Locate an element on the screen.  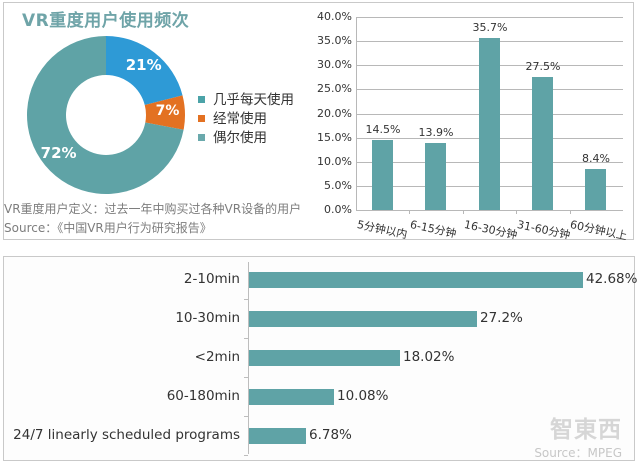
y-tick-label: 40.0% is located at coordinates (334, 16).